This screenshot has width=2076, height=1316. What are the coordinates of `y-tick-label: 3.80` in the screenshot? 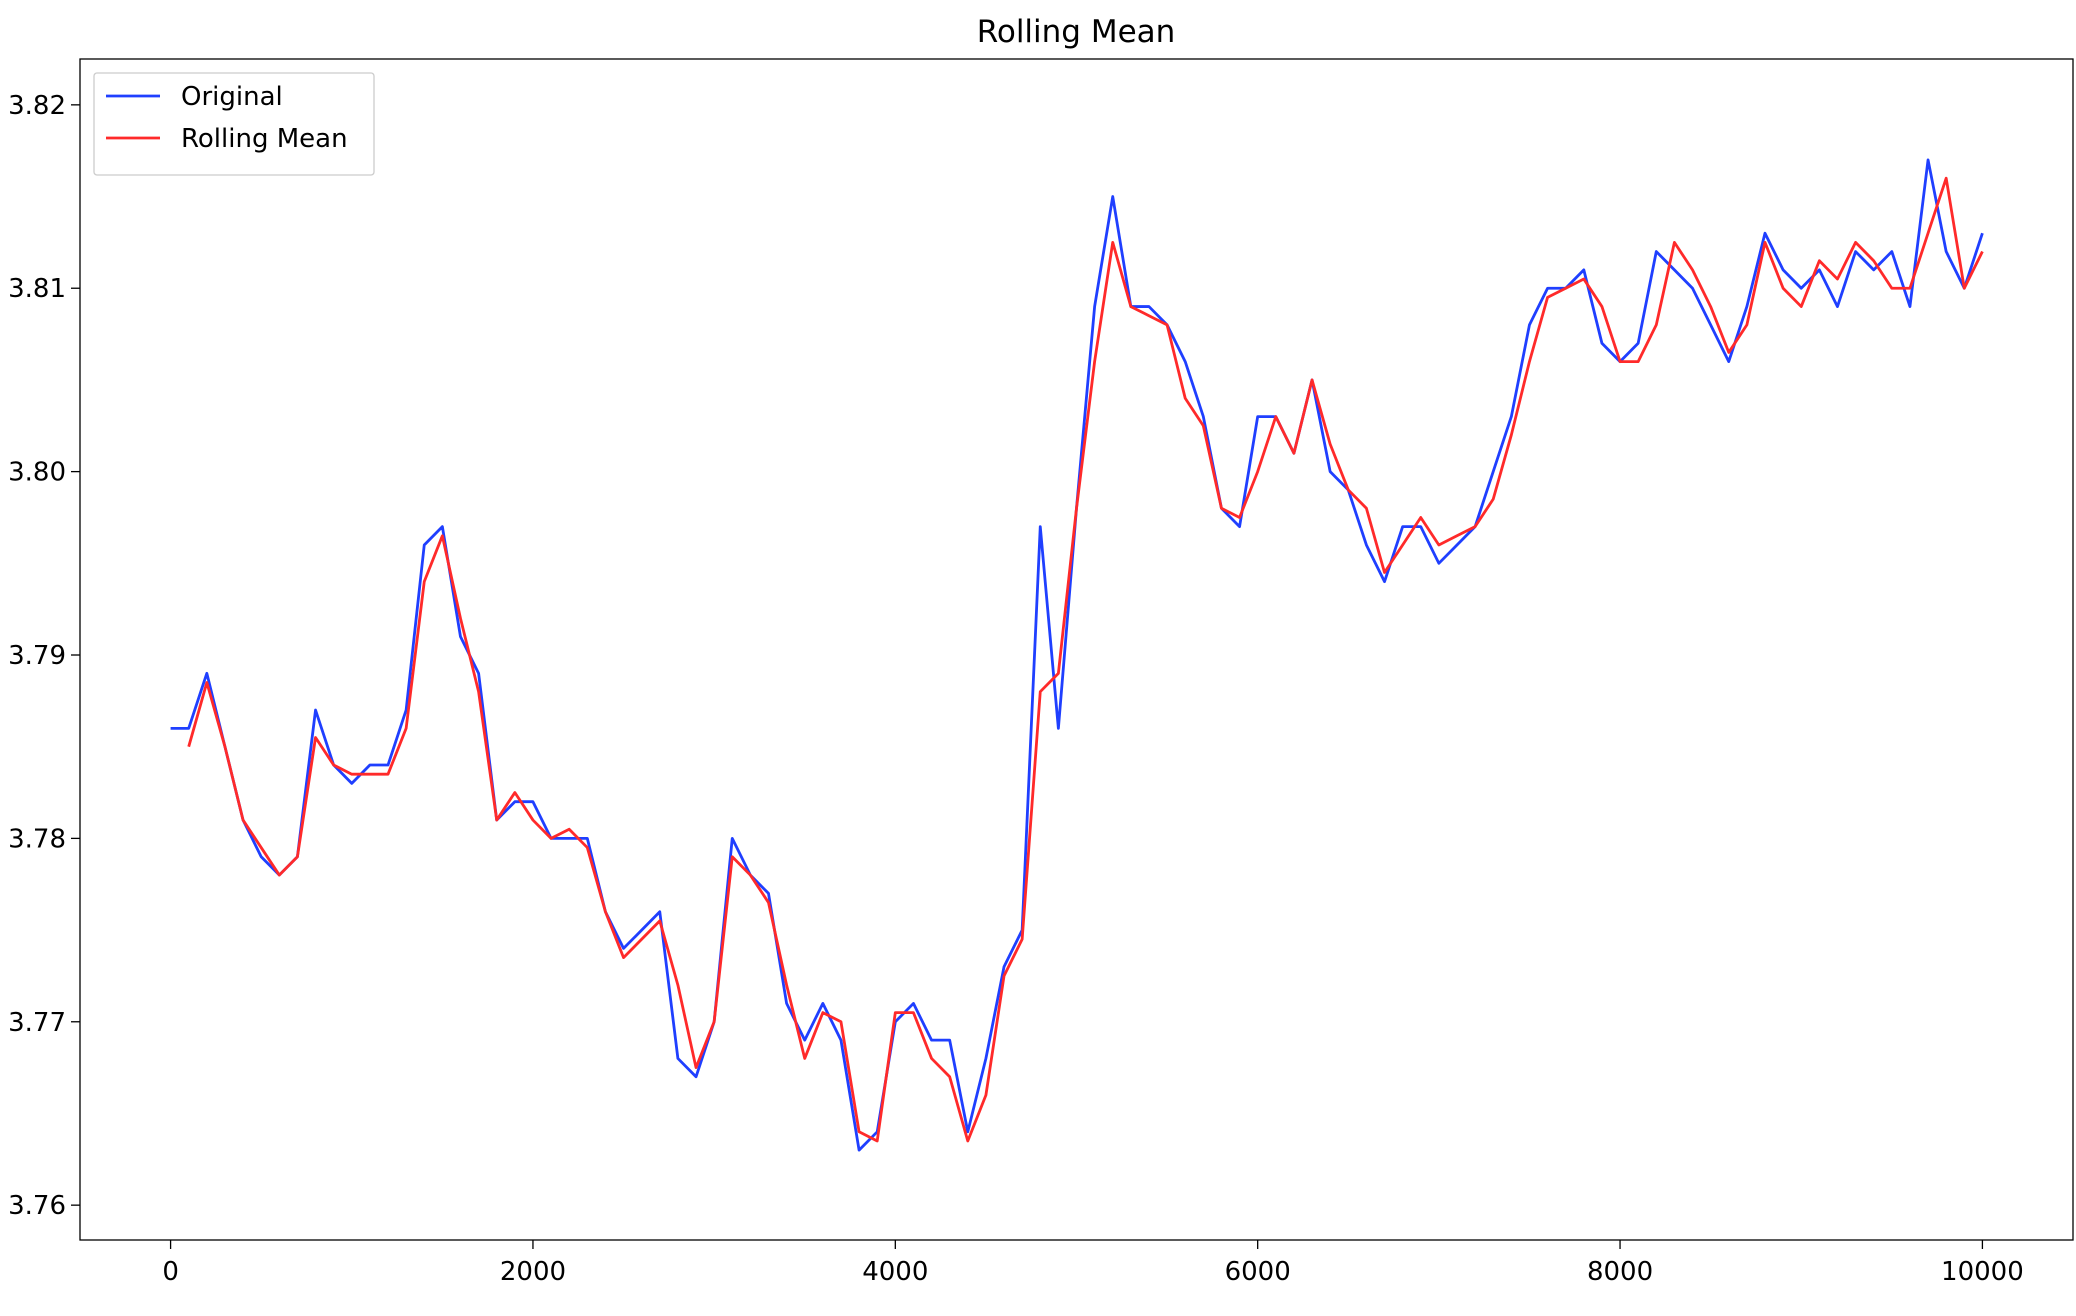 It's located at (37, 473).